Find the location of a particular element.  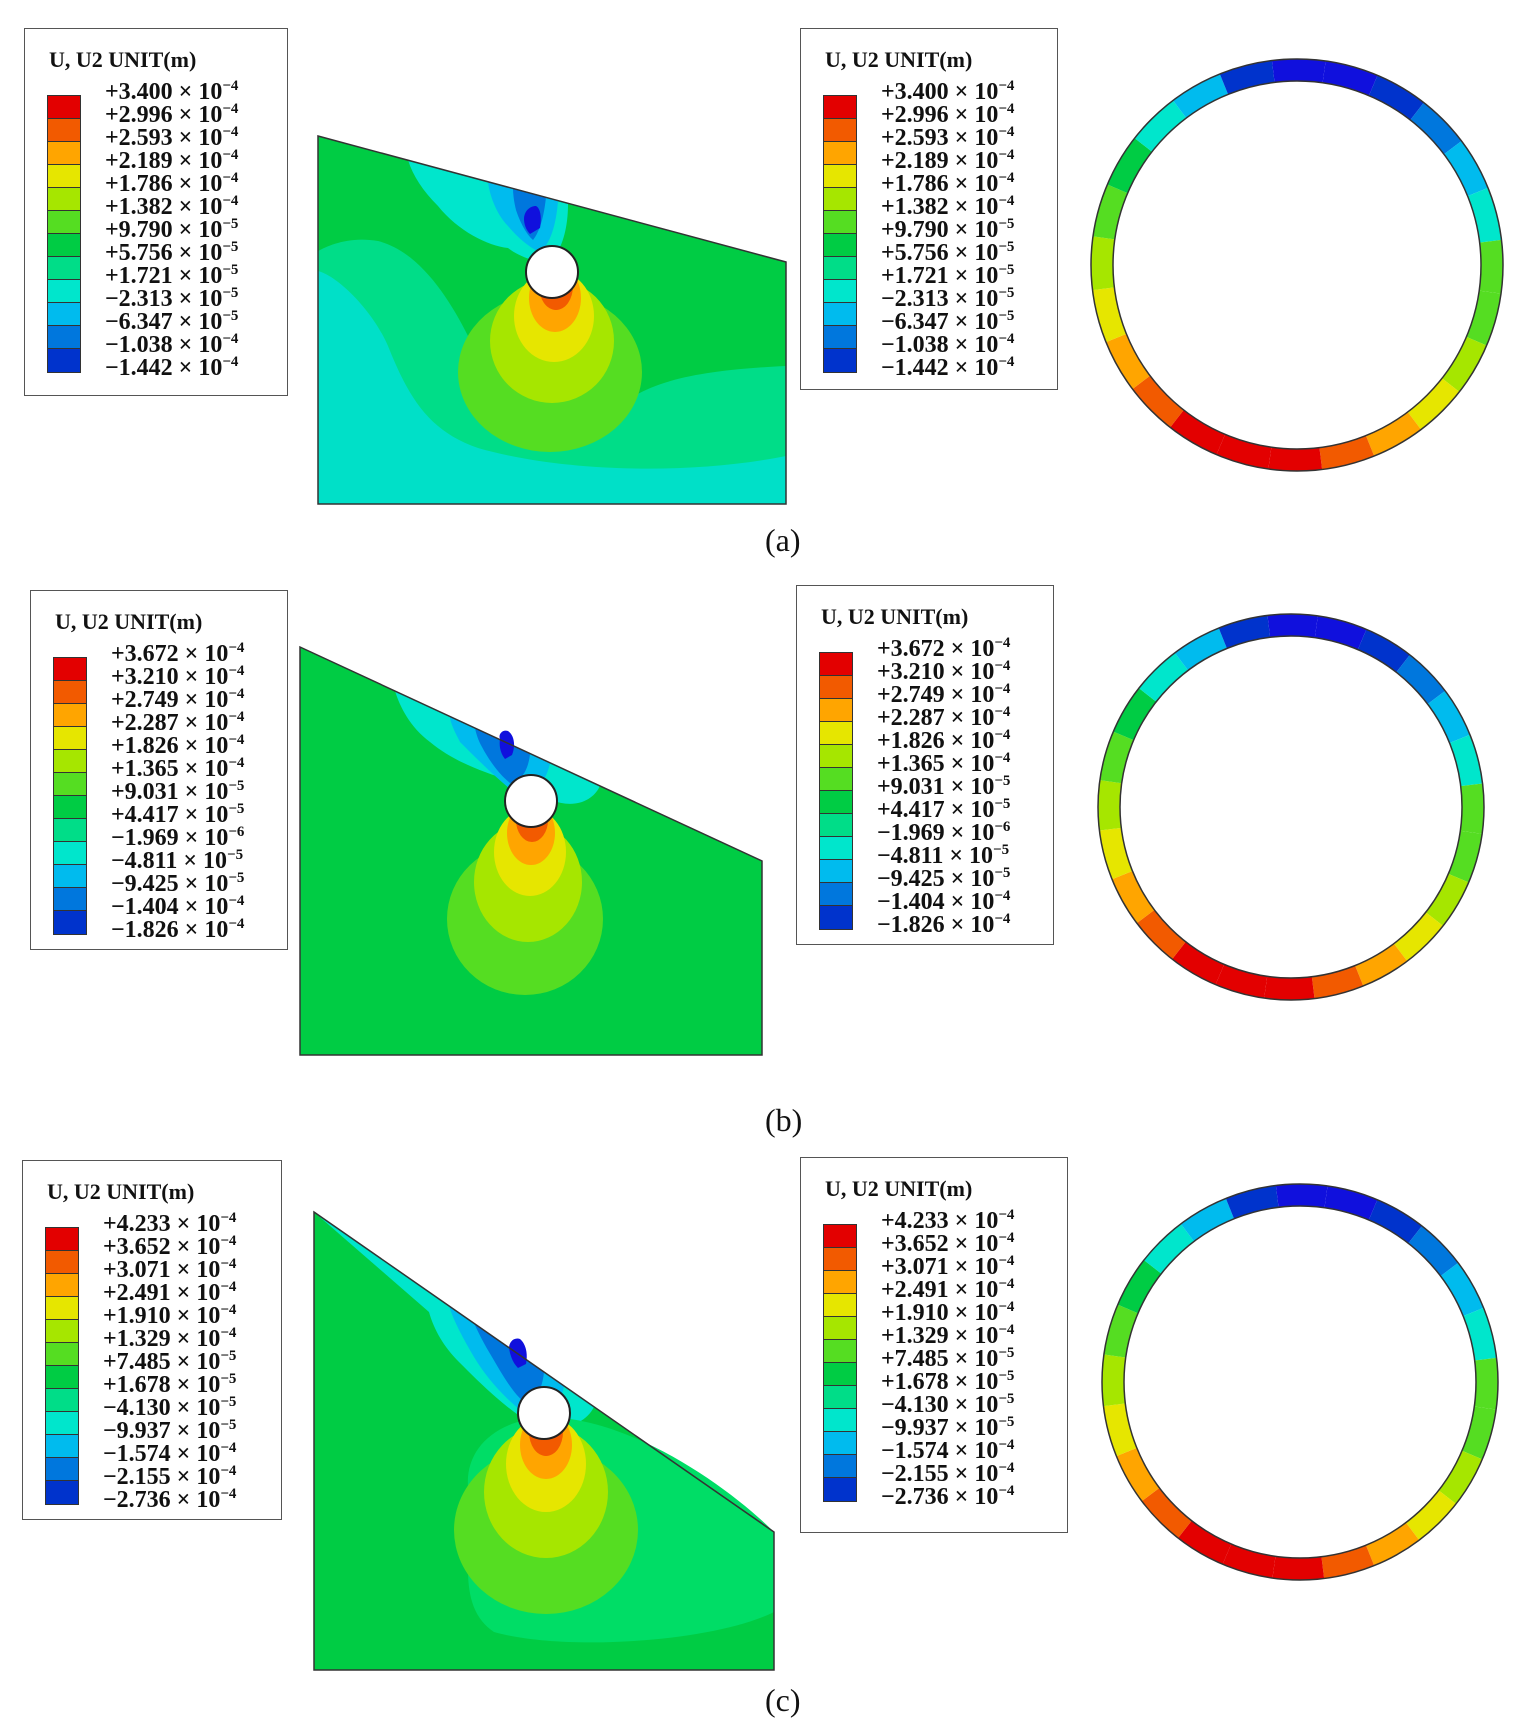

legend-value: +2.996 × 10−4 is located at coordinates (172, 114).